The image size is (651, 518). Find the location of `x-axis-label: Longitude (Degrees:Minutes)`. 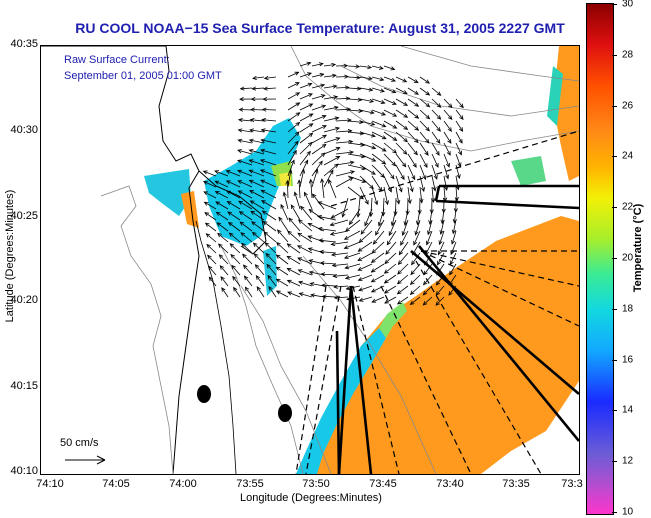

x-axis-label: Longitude (Degrees:Minutes) is located at coordinates (311, 498).